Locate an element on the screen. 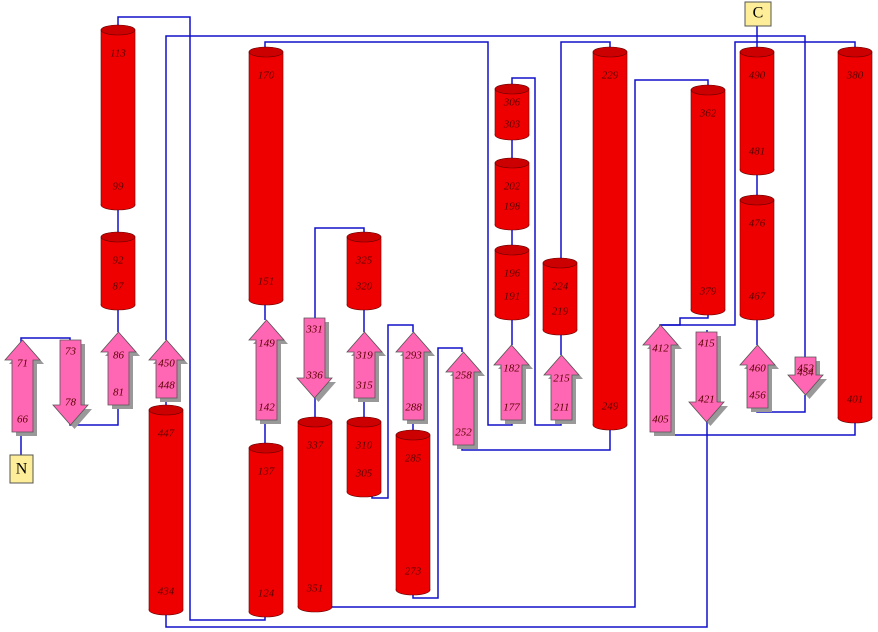 The image size is (878, 632). strand-end-label: 142 is located at coordinates (266, 408).